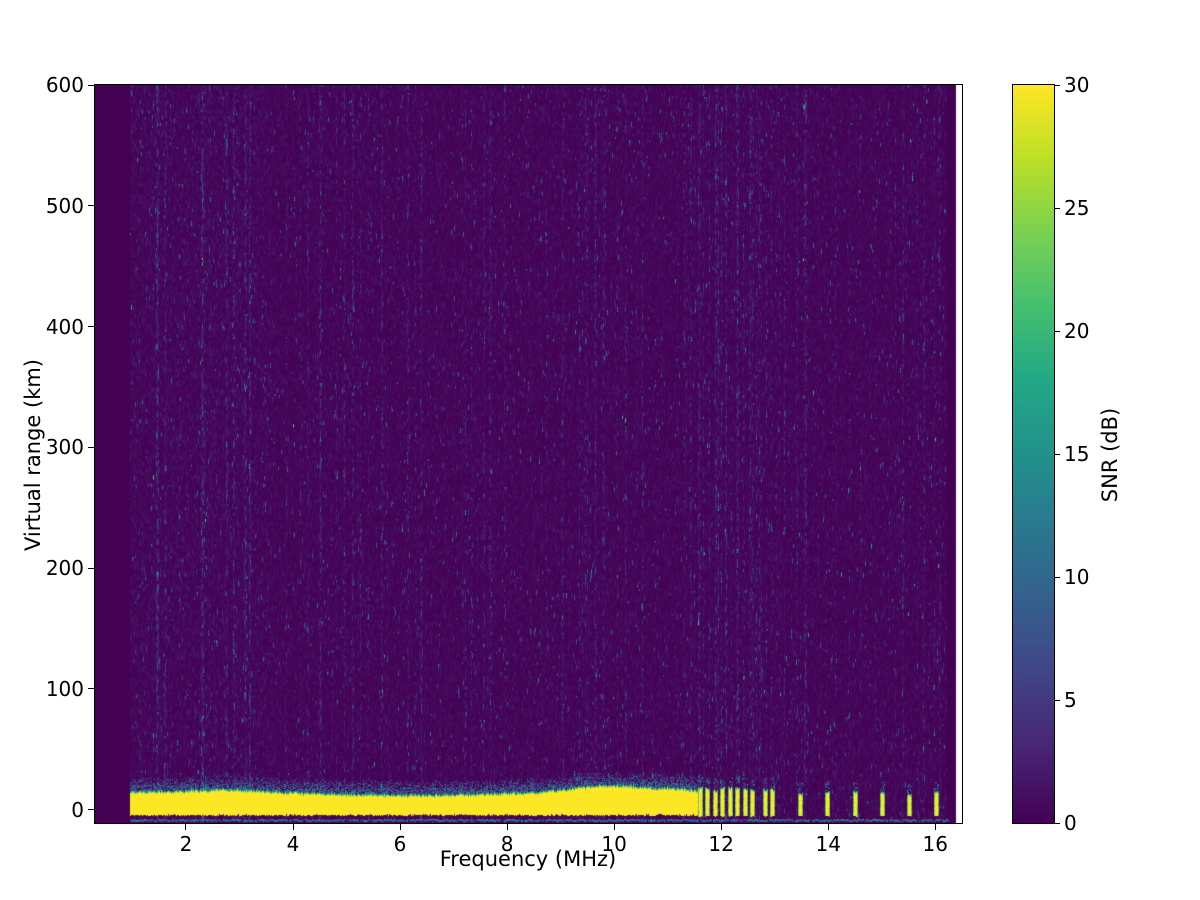 The width and height of the screenshot is (1200, 900). What do you see at coordinates (1077, 577) in the screenshot?
I see `colorbar-tick-label: 10` at bounding box center [1077, 577].